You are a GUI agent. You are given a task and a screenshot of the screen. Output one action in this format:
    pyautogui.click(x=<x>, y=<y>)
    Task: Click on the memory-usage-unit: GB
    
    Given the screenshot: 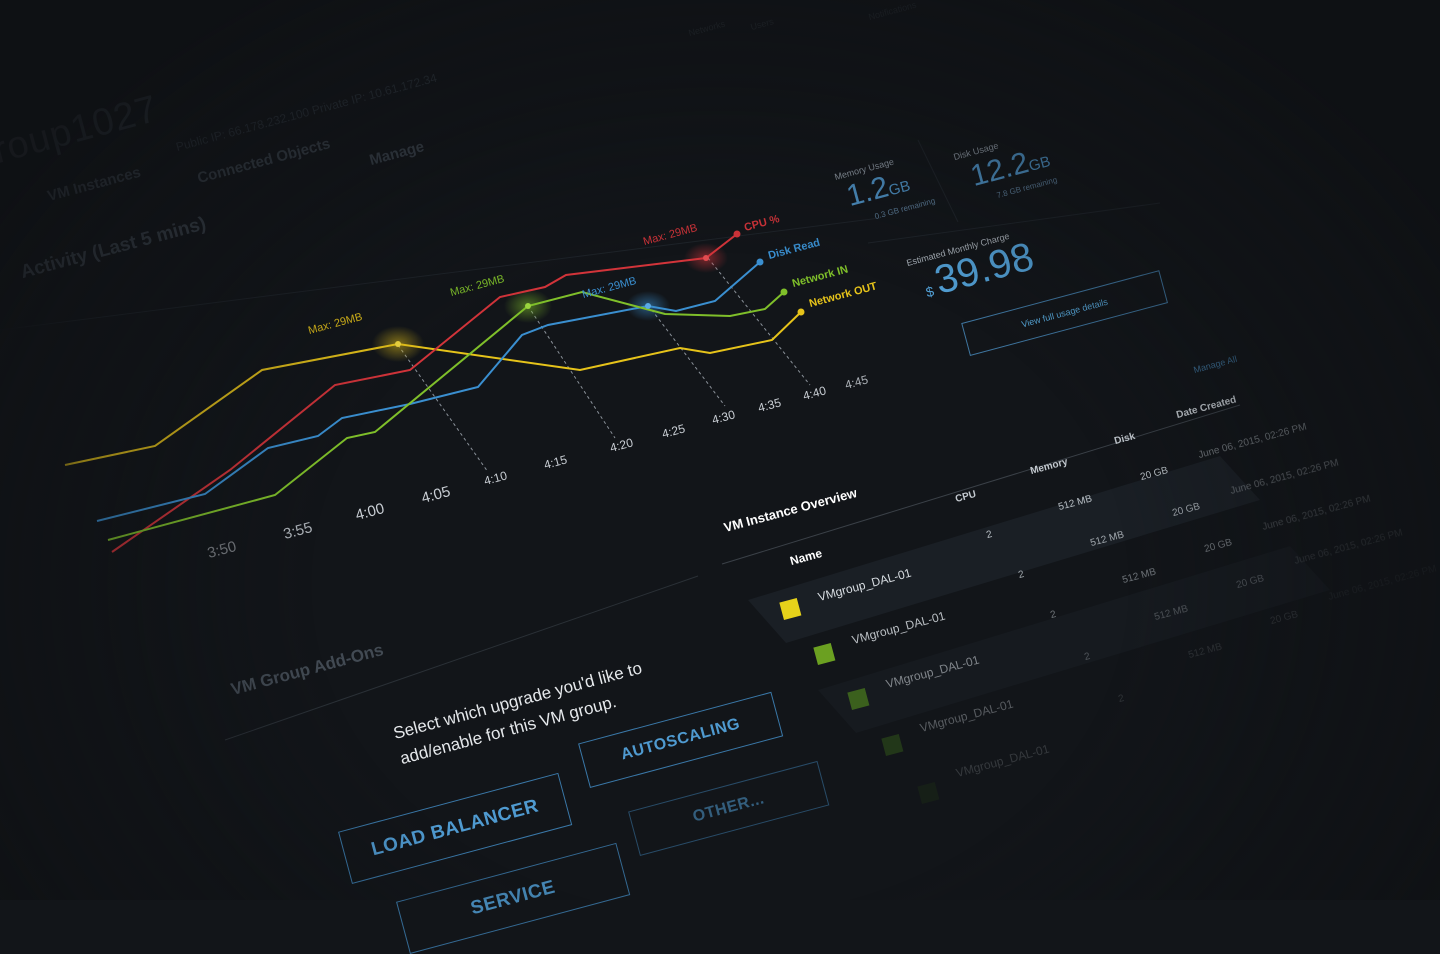 What is the action you would take?
    pyautogui.click(x=899, y=188)
    